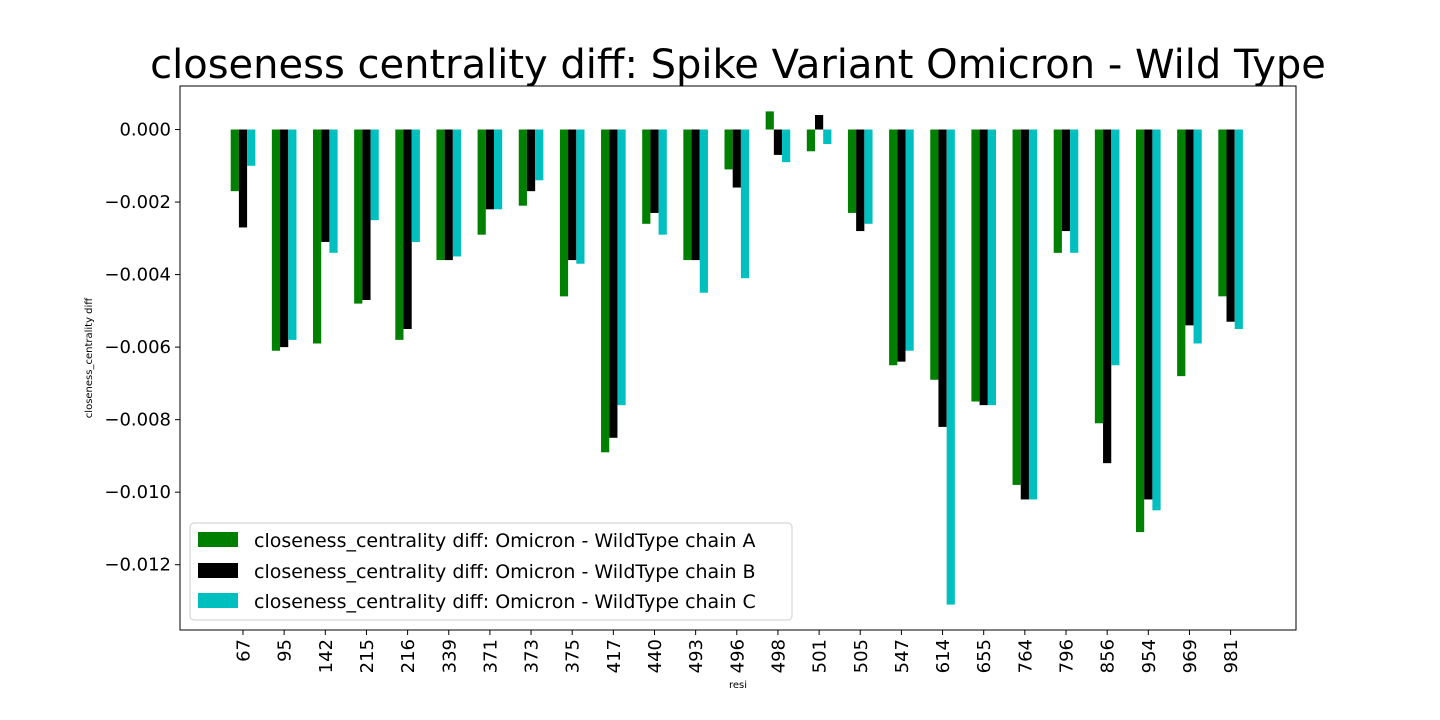 This screenshot has height=720, width=1440. Describe the element at coordinates (244, 650) in the screenshot. I see `x-tick-label: 67` at that location.